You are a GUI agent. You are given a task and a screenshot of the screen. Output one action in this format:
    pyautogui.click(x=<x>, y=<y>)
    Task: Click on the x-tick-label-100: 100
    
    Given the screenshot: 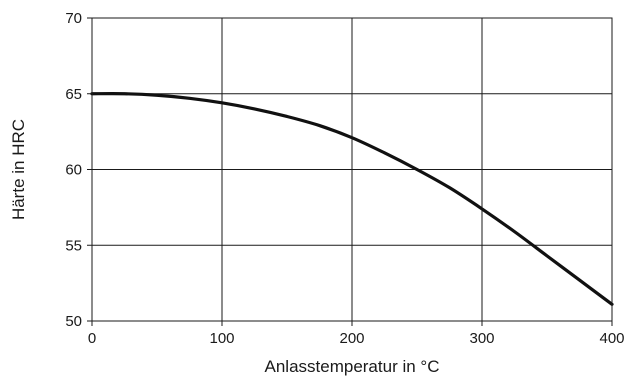 What is the action you would take?
    pyautogui.click(x=221, y=338)
    